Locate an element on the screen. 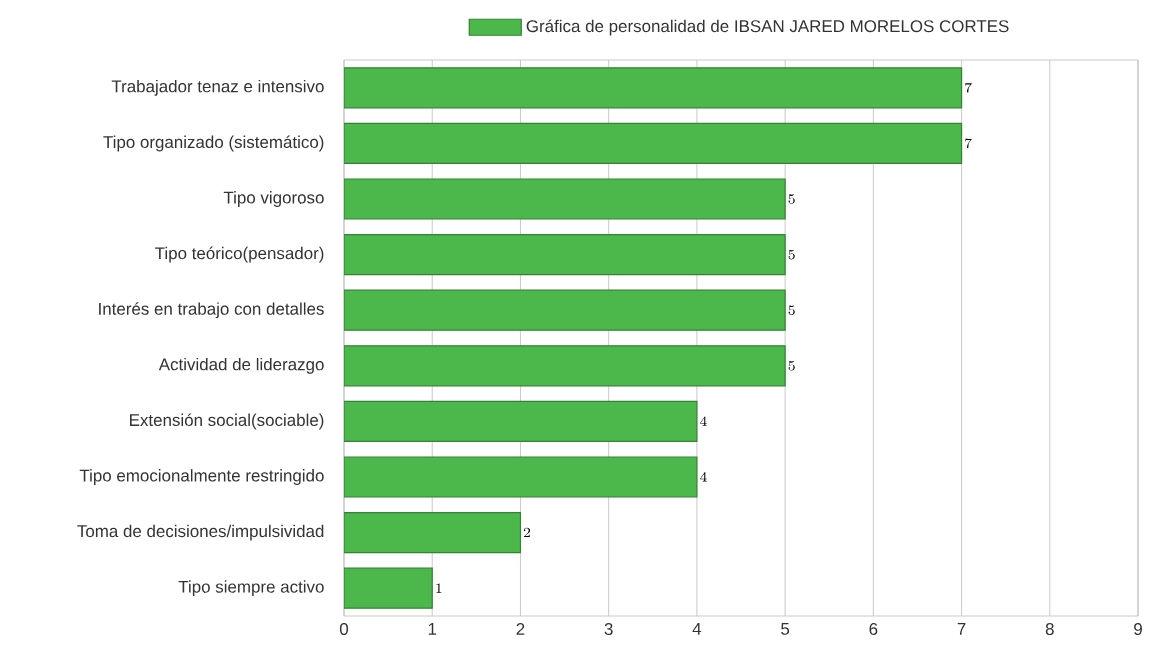  x-tick-label: 7 is located at coordinates (961, 629).